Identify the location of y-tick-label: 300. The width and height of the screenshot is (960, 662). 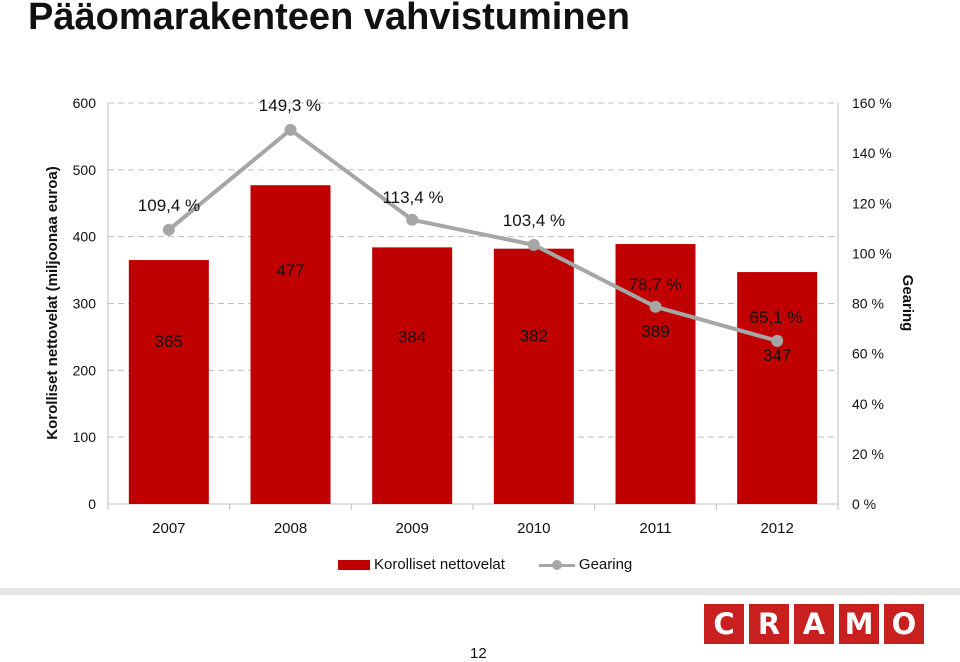
(85, 304).